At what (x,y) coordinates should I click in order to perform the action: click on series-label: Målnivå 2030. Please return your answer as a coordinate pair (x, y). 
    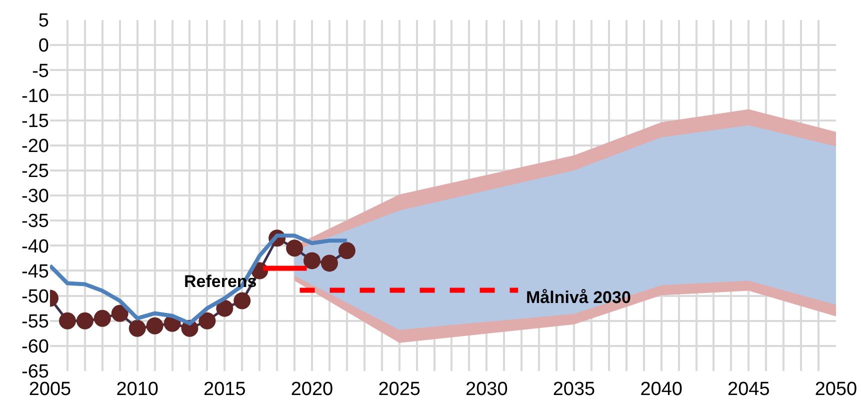
    Looking at the image, I should click on (578, 297).